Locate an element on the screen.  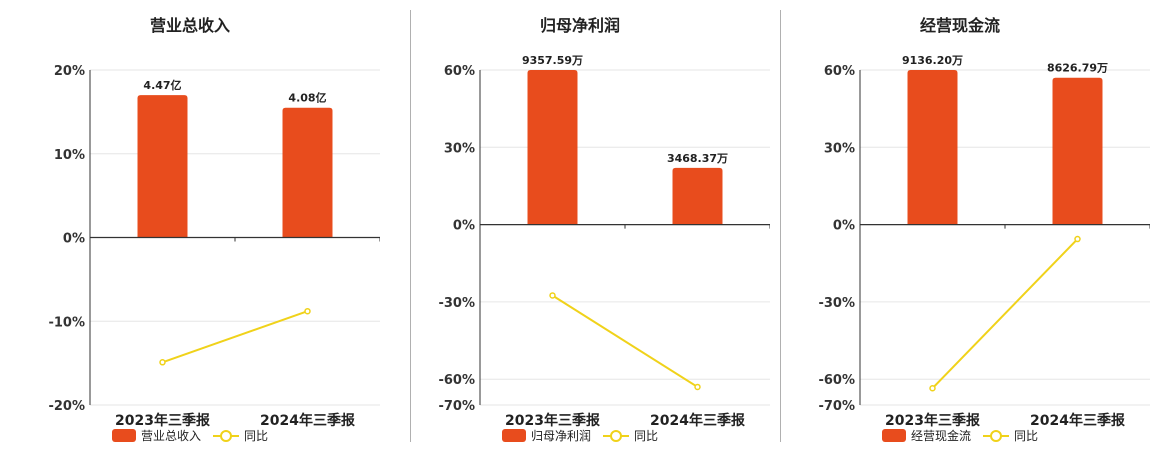
chart-title: 营业总收入 is located at coordinates (189, 25).